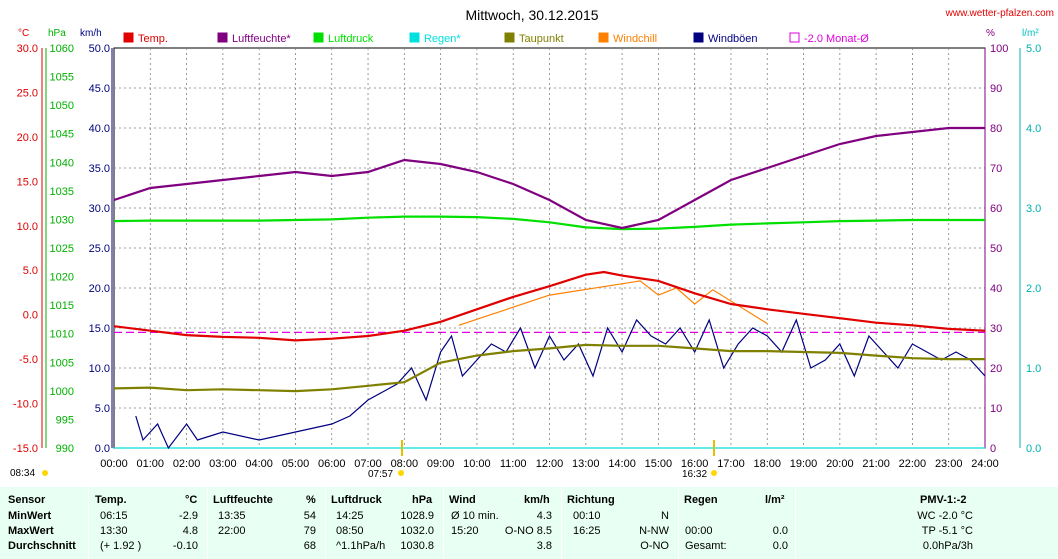  I want to click on y-tick-label-temp_c: 10.0, so click(27, 227).